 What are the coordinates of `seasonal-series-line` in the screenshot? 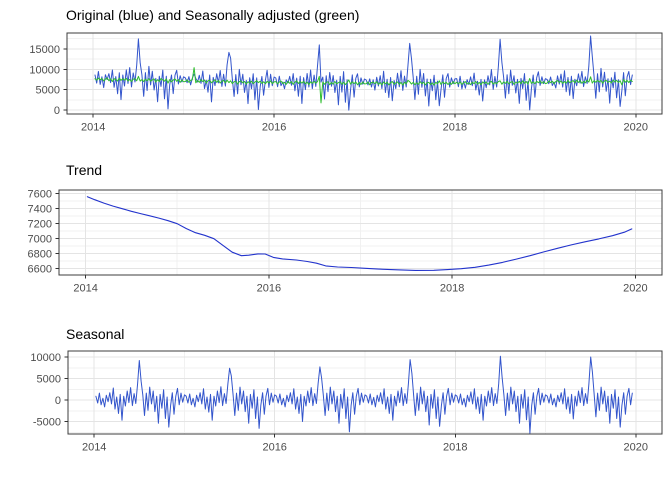 It's located at (364, 394).